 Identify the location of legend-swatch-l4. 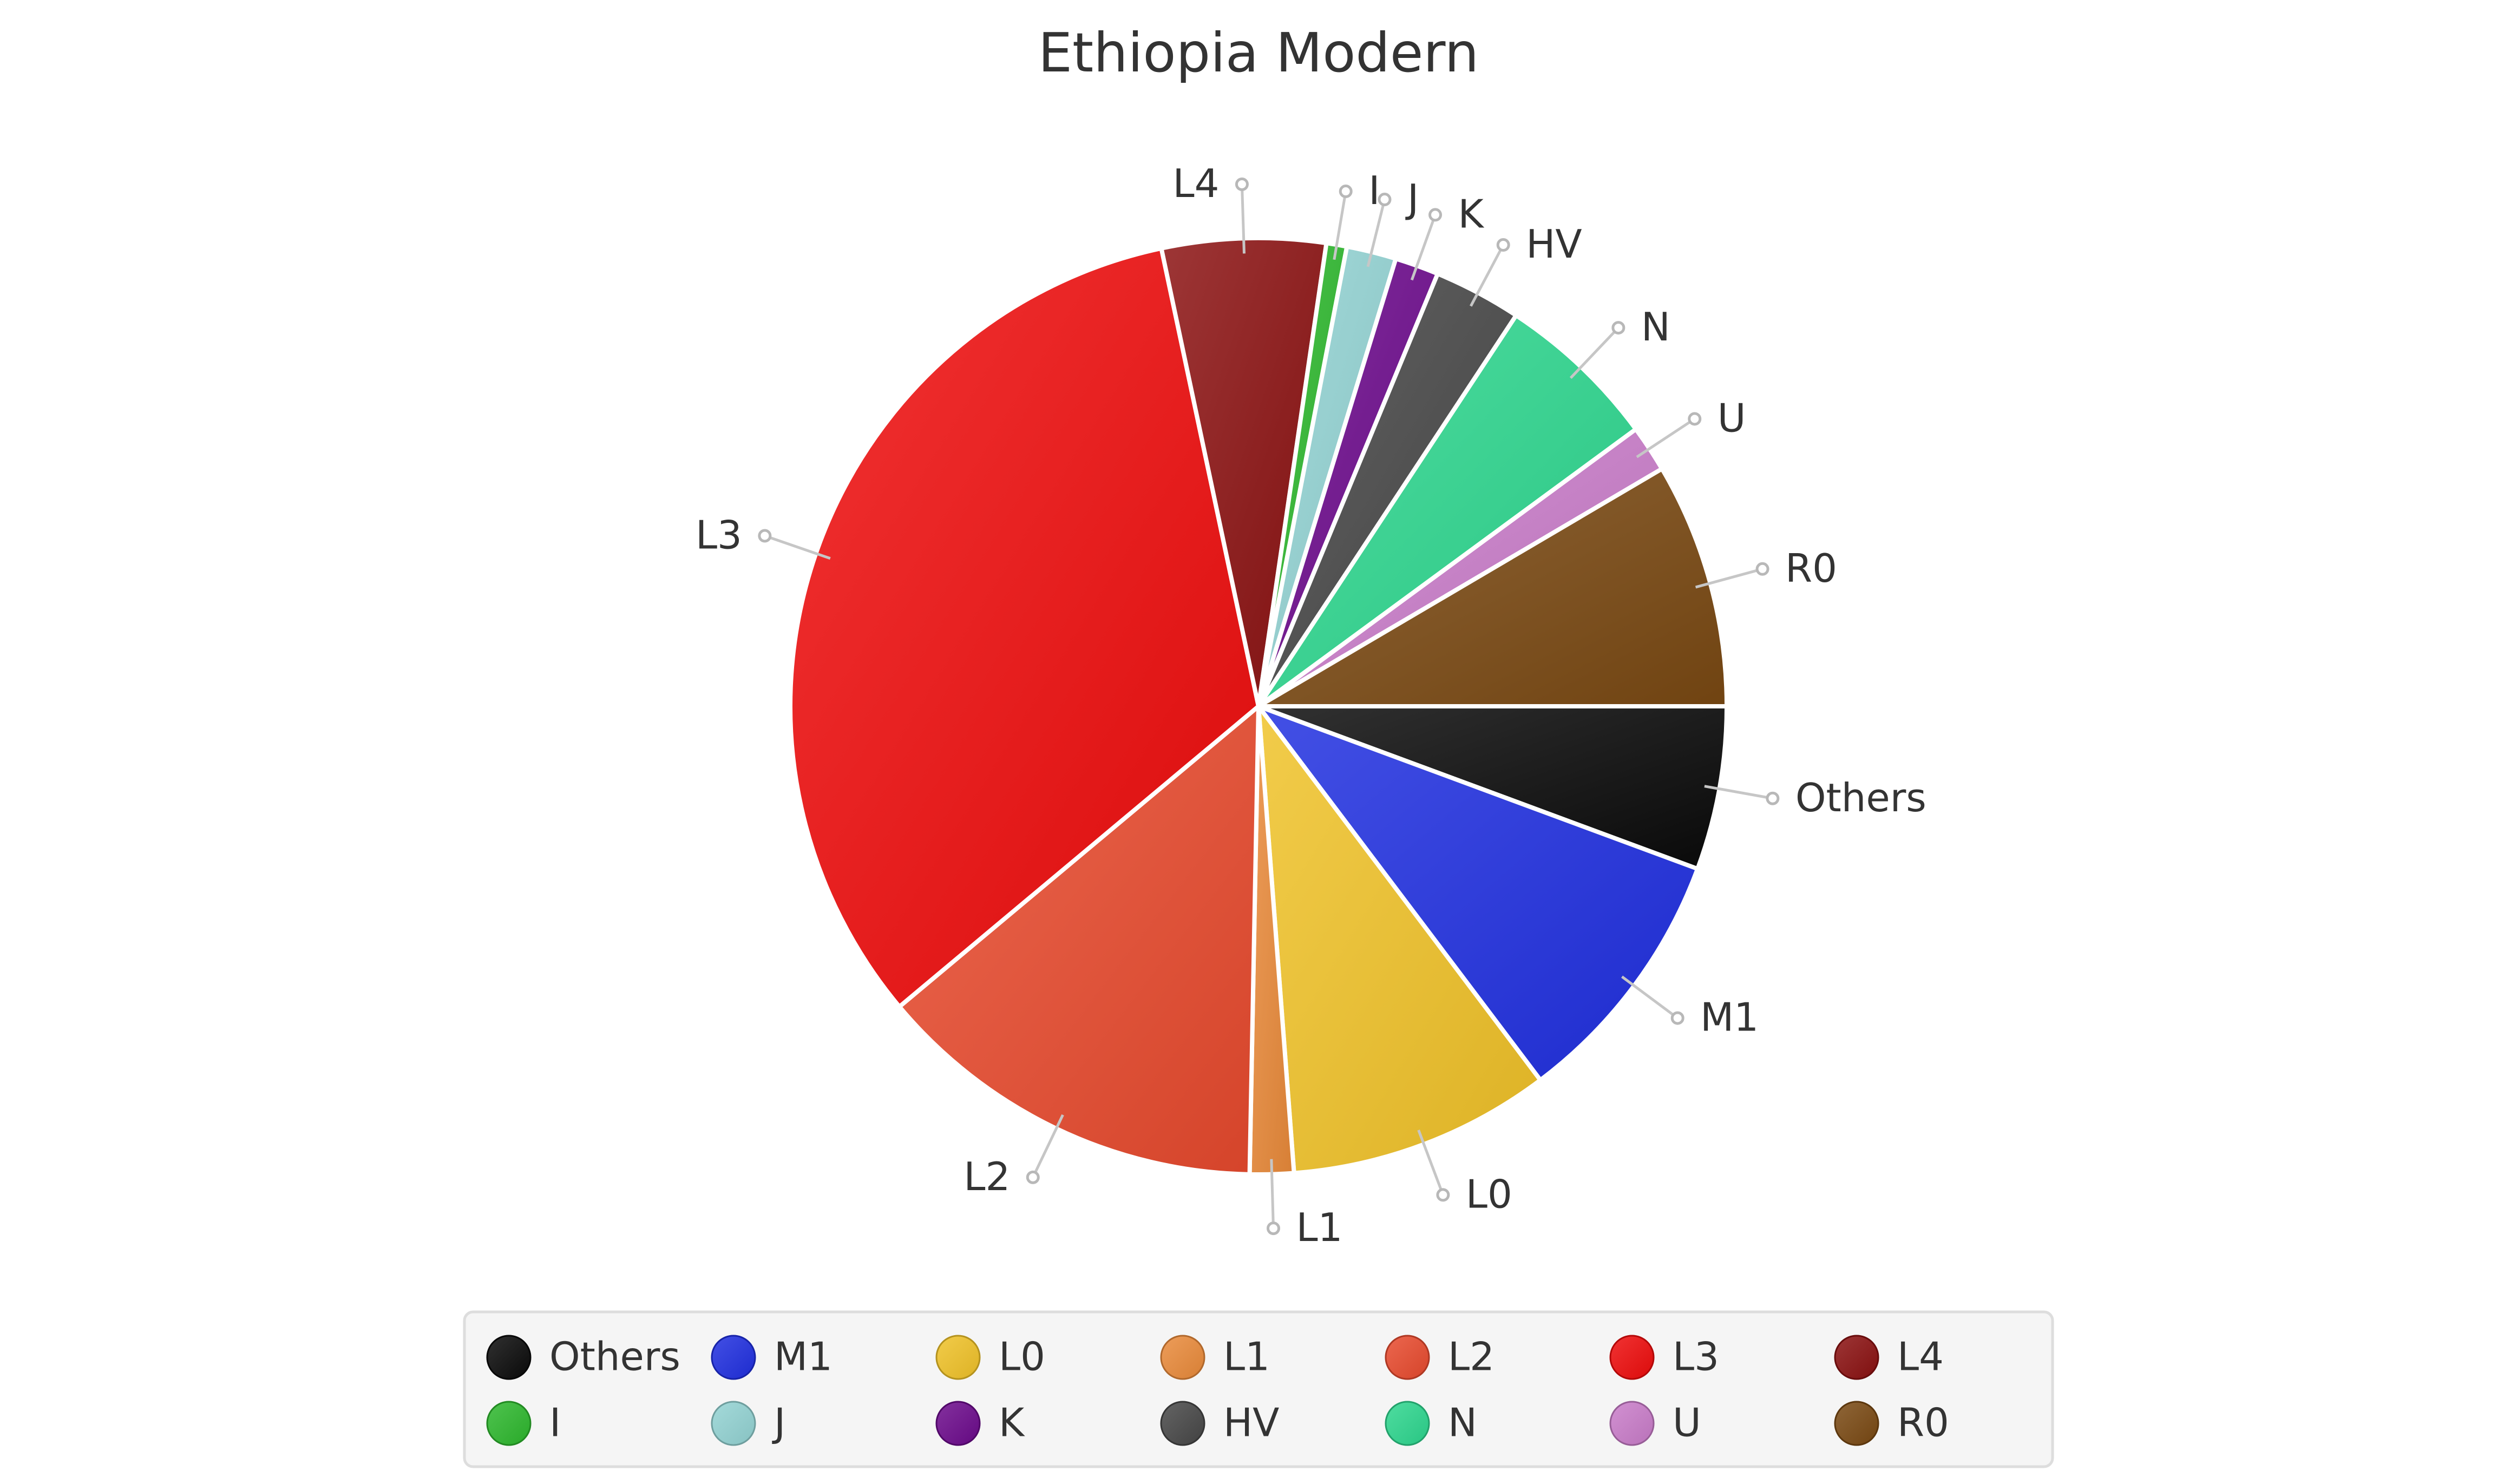
(1856, 1357).